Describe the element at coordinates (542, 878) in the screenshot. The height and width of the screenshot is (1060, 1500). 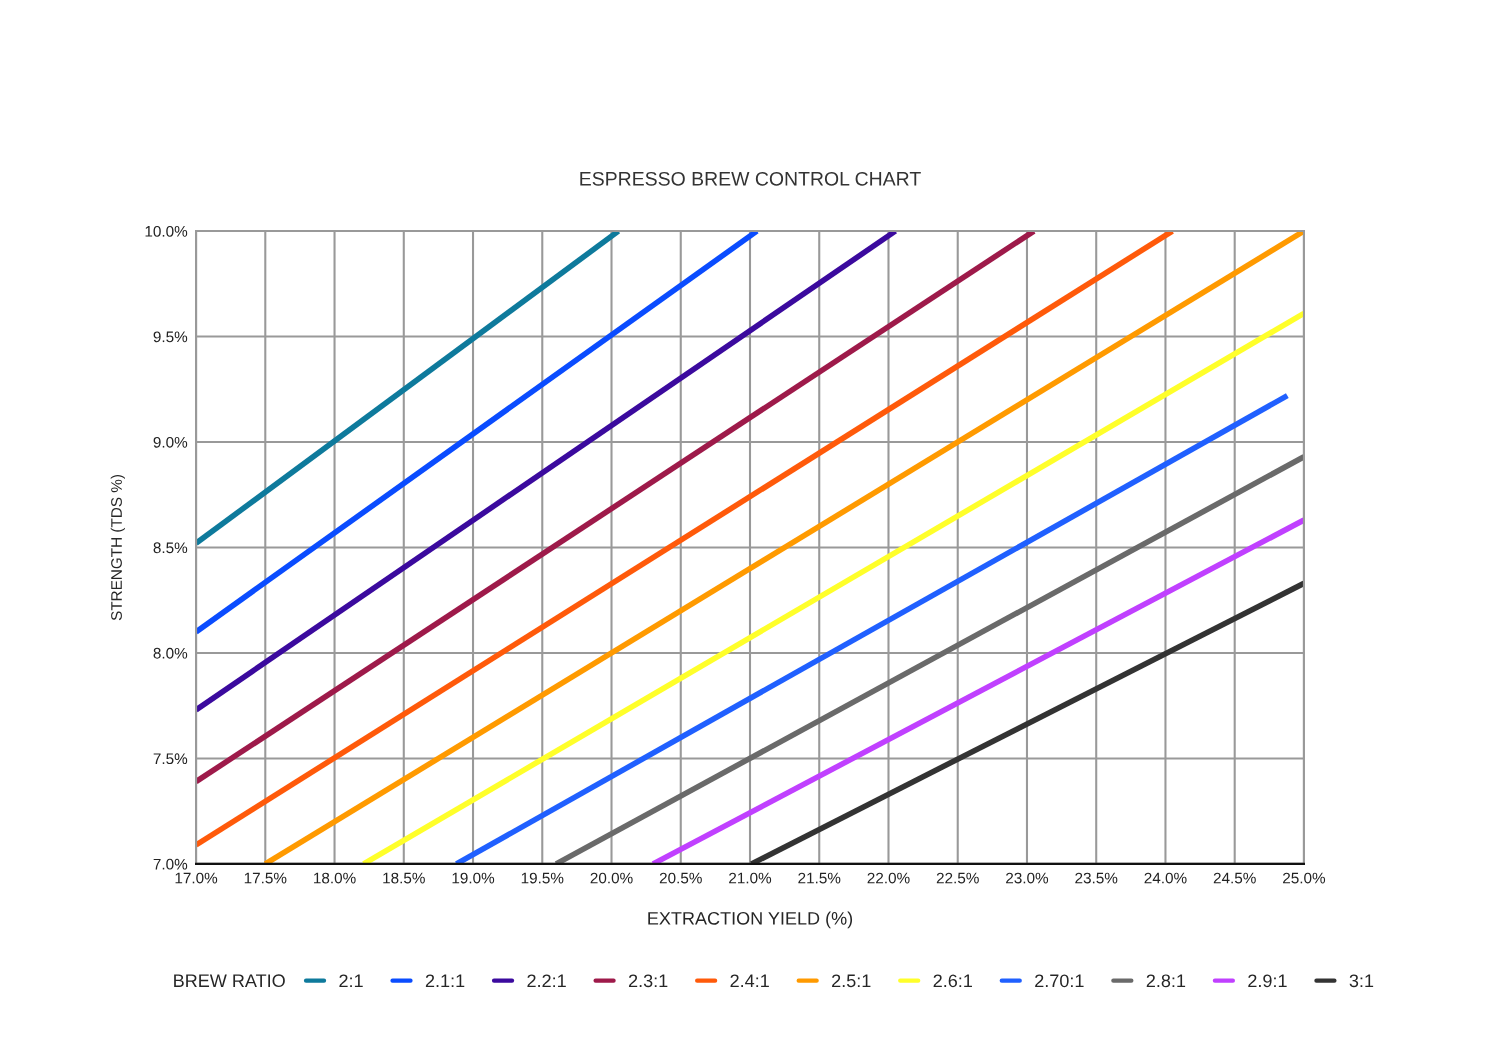
I see `x-tick-label: 19.5%` at that location.